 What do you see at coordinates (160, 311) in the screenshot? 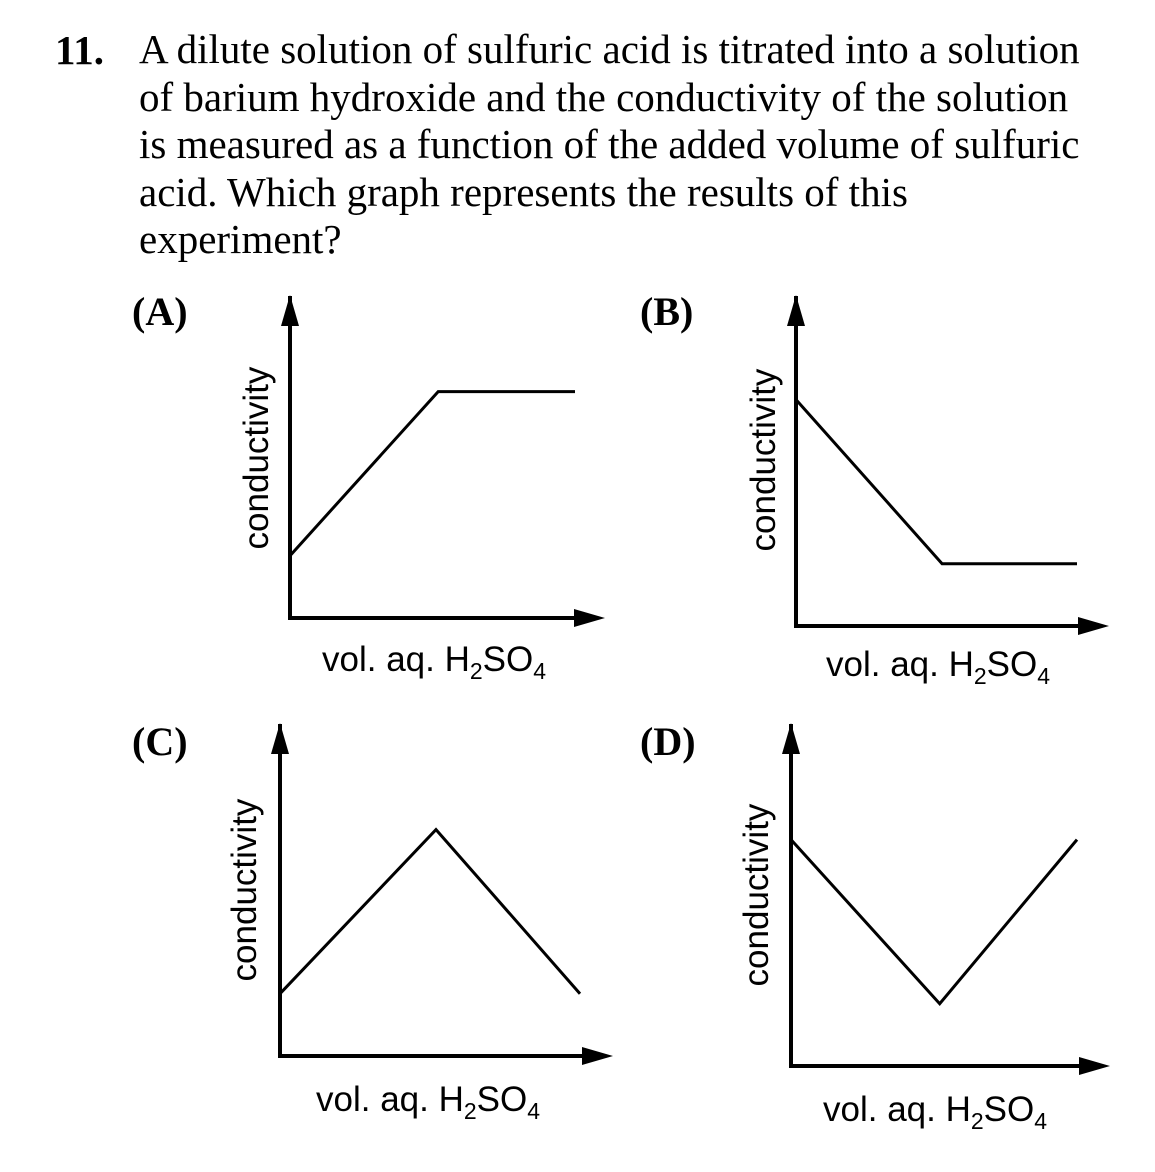
I see `choice-label-a: (A)` at bounding box center [160, 311].